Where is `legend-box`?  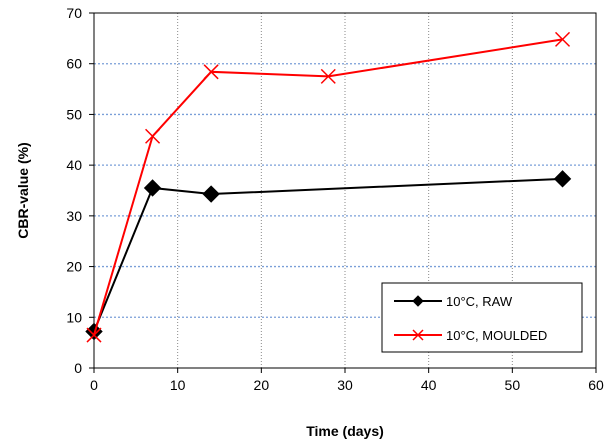
legend-box is located at coordinates (482, 317).